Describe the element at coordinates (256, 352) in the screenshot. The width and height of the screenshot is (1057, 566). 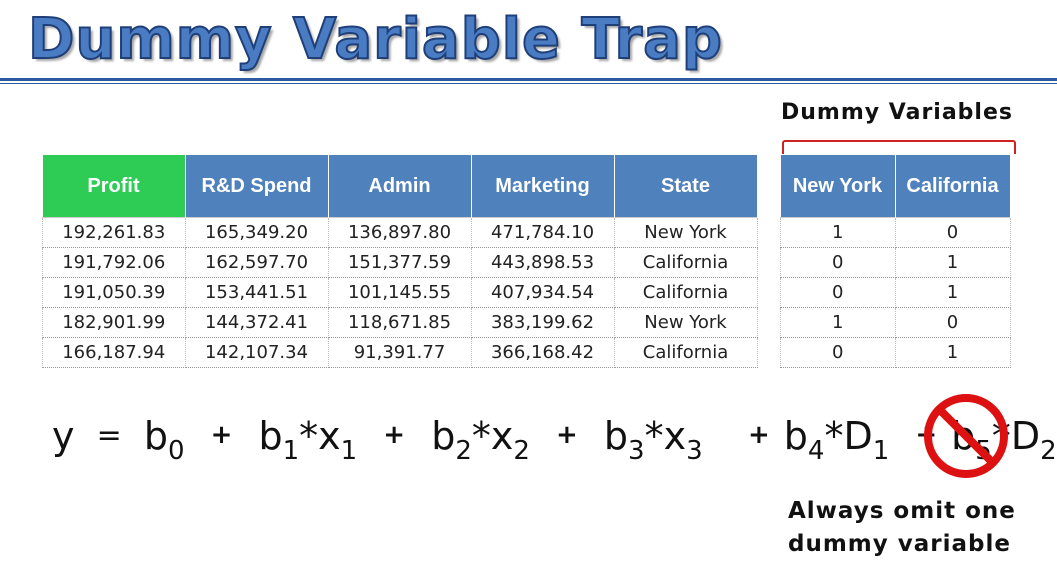
I see `cell-rd-spend: 142,107.34` at that location.